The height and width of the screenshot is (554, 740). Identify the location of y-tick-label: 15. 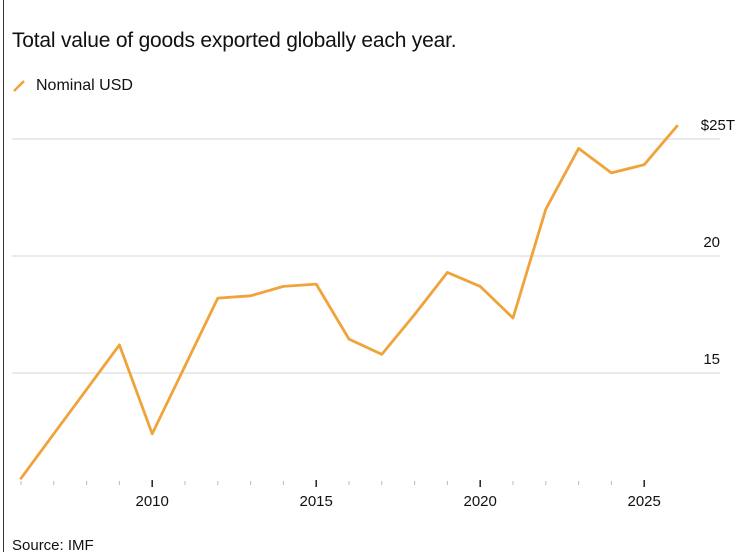
(711, 359).